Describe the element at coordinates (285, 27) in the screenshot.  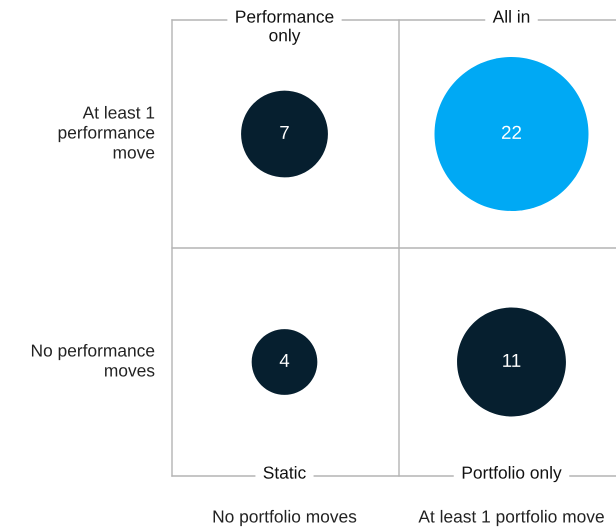
I see `text: Performance only` at that location.